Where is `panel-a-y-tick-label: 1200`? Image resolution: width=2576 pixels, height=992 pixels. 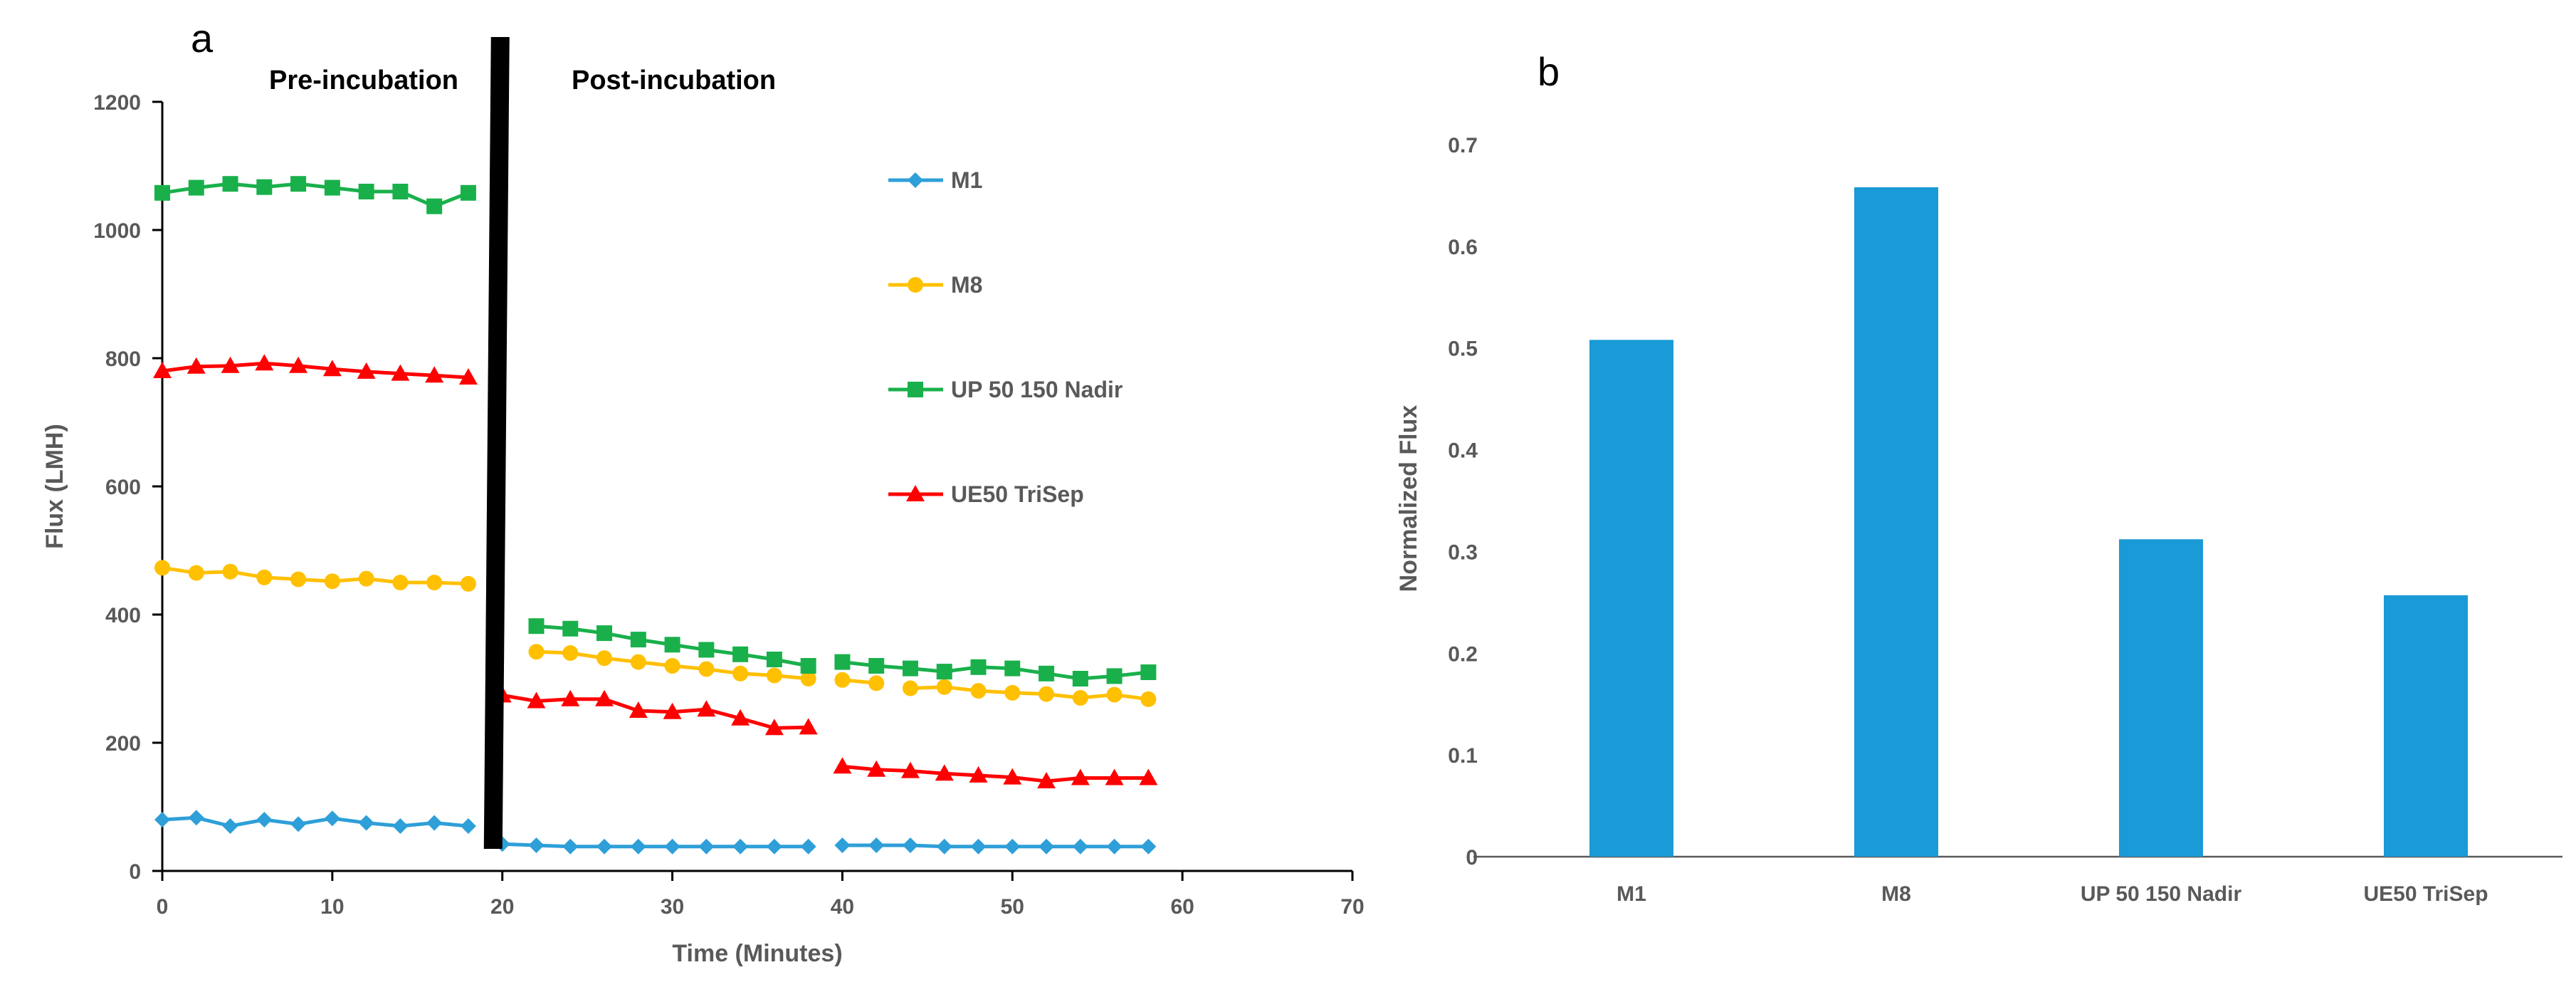
panel-a-y-tick-label: 1200 is located at coordinates (117, 103).